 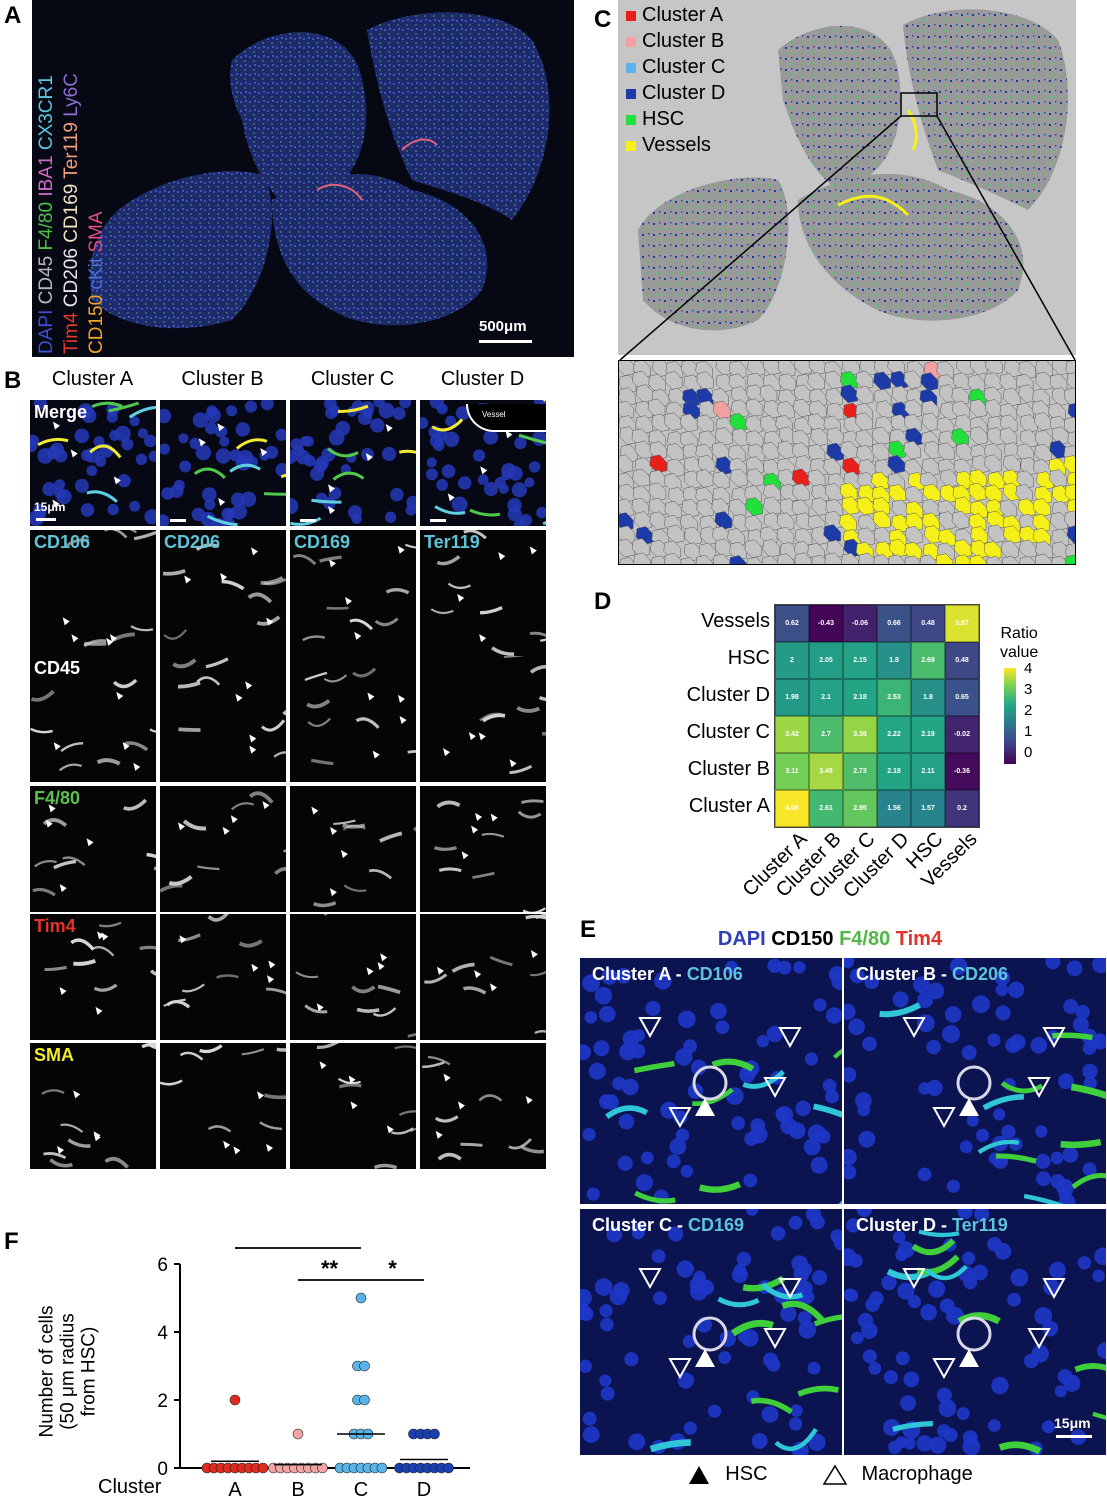 I want to click on panel-c-zoom-voronoi, so click(x=847, y=462).